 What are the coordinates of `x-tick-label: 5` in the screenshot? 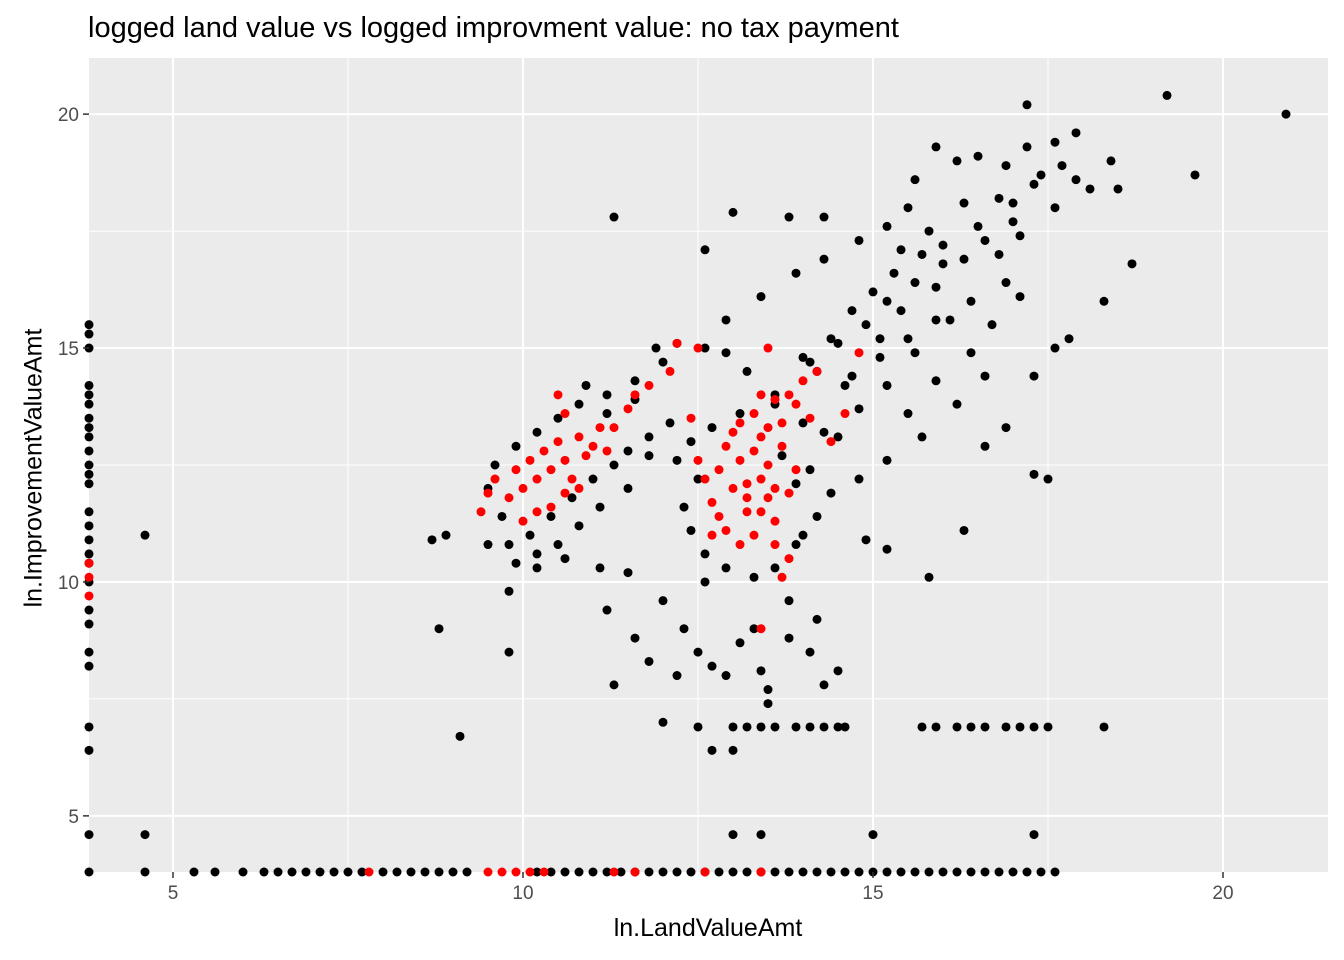 It's located at (173, 893).